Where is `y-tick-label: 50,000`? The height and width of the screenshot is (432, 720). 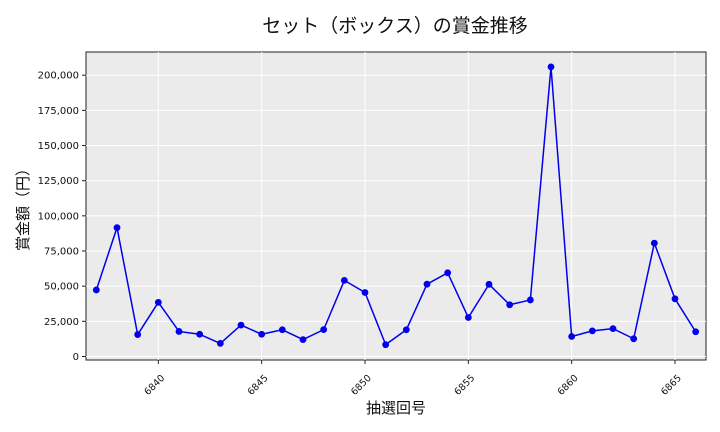 y-tick-label: 50,000 is located at coordinates (61, 287).